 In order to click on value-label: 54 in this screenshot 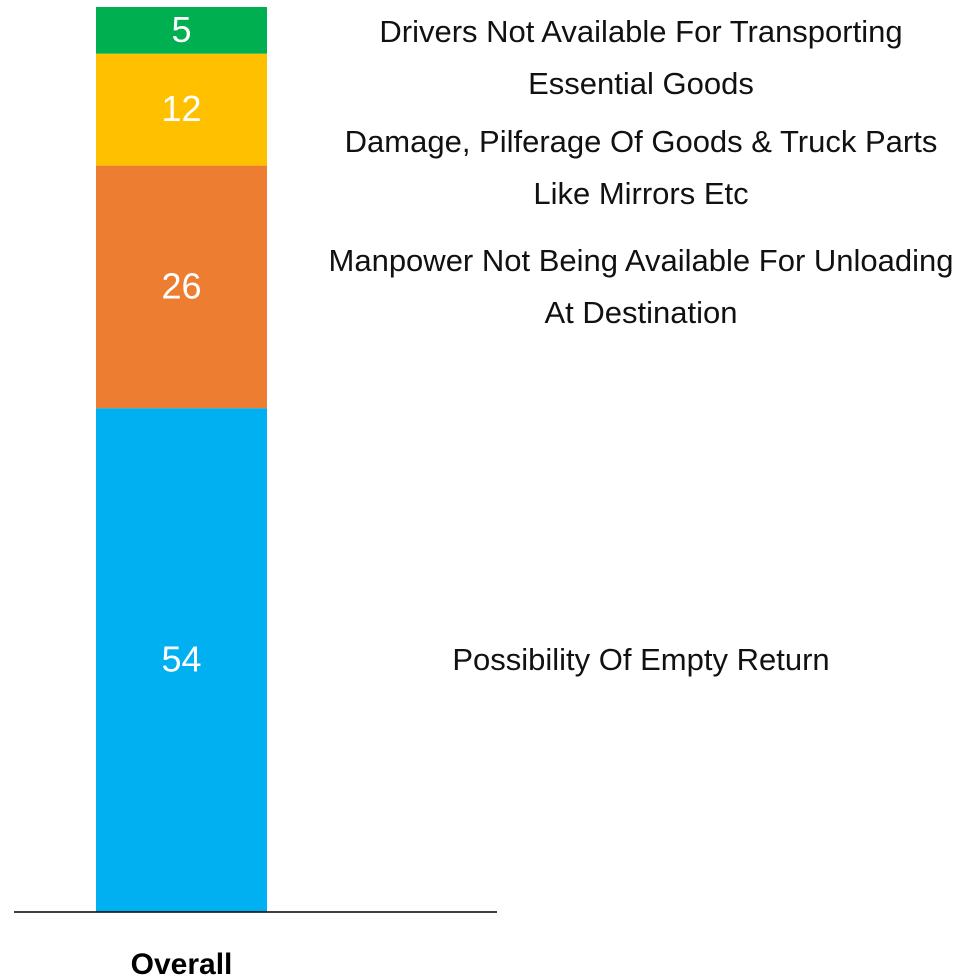, I will do `click(181, 659)`.